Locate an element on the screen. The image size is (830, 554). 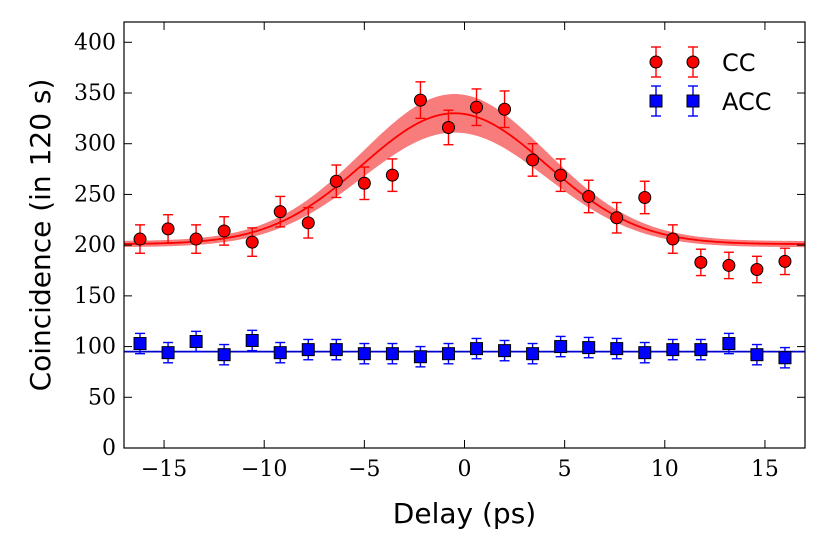
x-tick-label: 10 is located at coordinates (665, 469).